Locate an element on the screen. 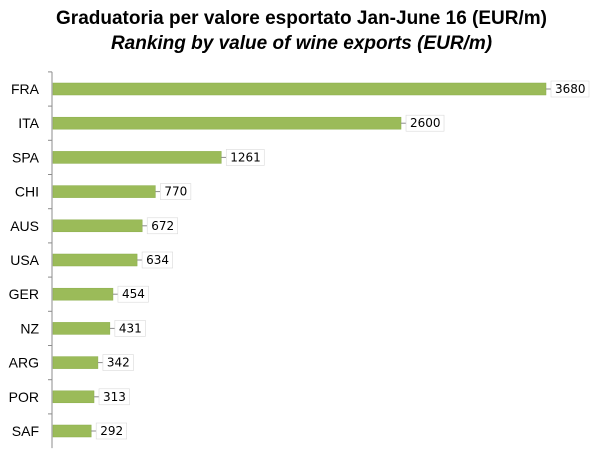 The width and height of the screenshot is (603, 464). bar-spa is located at coordinates (137, 157).